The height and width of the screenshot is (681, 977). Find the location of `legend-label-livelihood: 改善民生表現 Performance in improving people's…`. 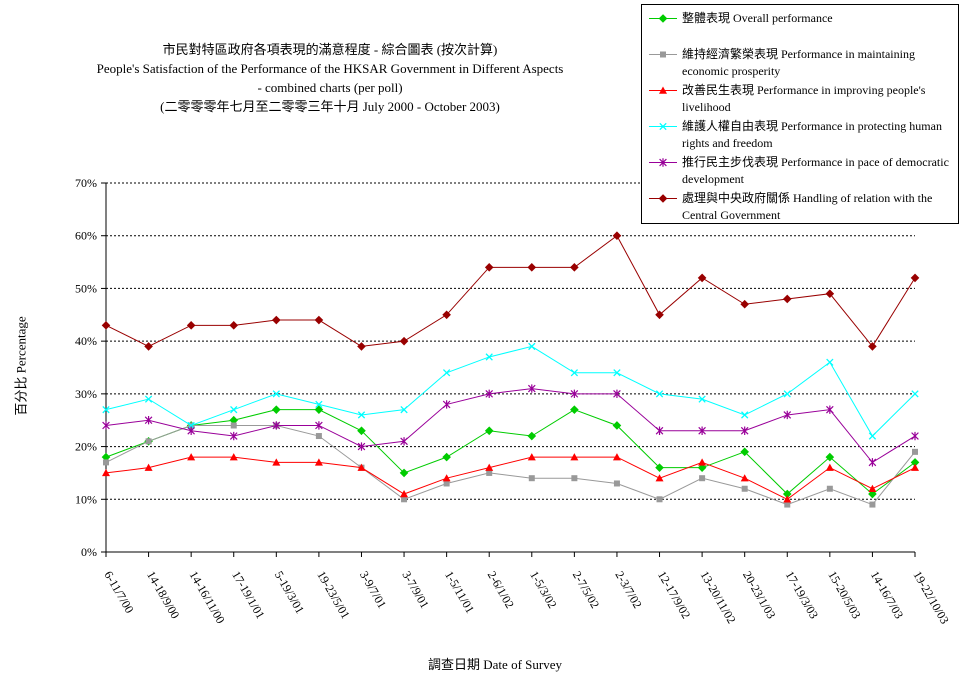

legend-label-livelihood: 改善民生表現 Performance in improving people's… is located at coordinates (804, 98).